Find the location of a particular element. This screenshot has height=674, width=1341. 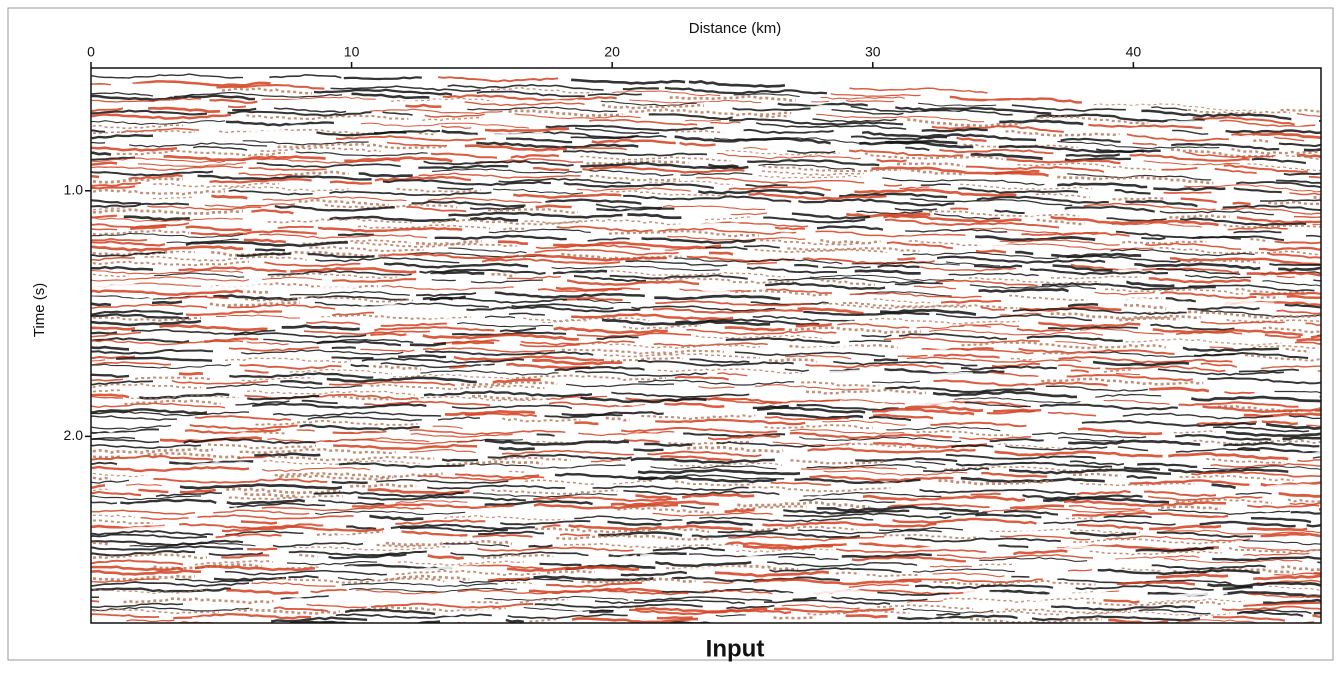

y-tick-label: 1.0 is located at coordinates (74, 189).